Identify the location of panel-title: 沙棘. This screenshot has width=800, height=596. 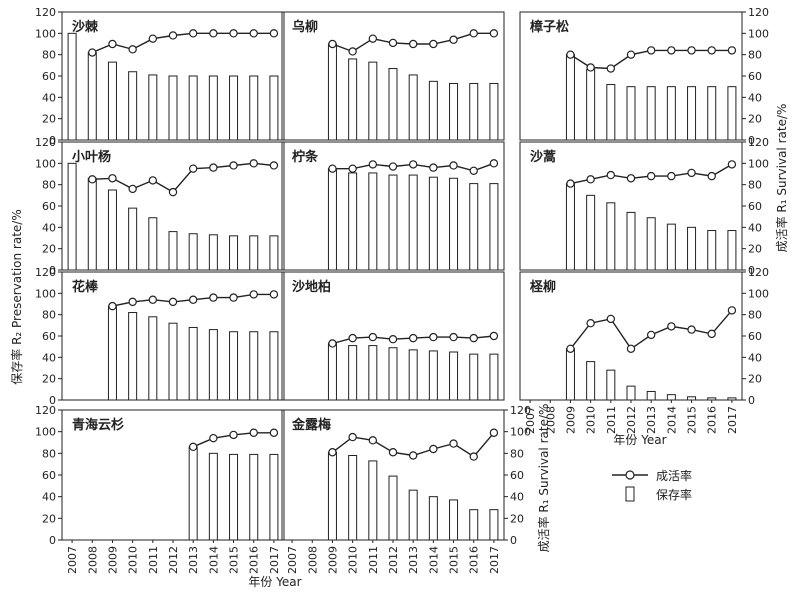
(85, 27).